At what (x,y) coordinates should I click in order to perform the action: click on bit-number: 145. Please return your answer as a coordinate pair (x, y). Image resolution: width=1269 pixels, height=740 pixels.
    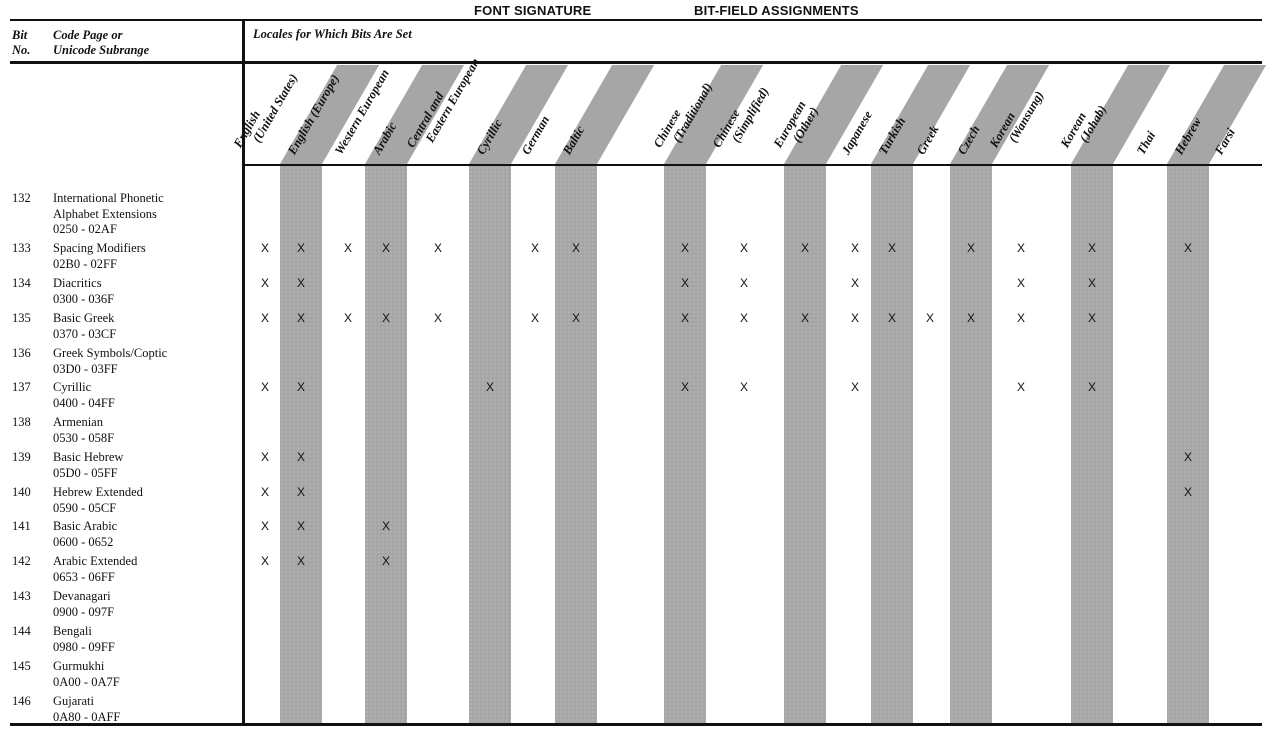
    Looking at the image, I should click on (21, 666).